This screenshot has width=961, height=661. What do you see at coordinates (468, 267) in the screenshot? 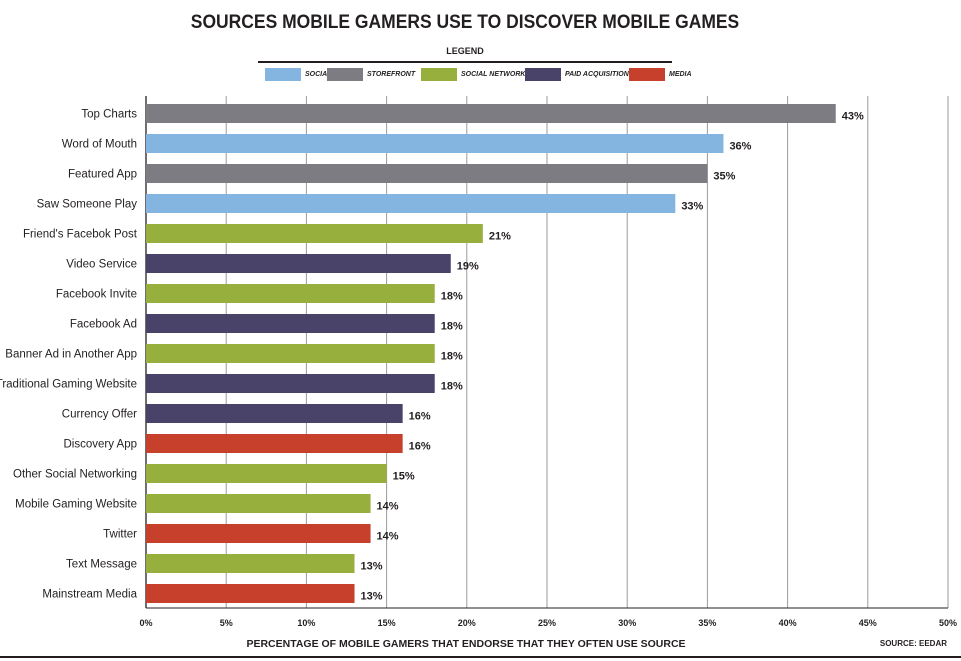
I see `value-label: 19%` at bounding box center [468, 267].